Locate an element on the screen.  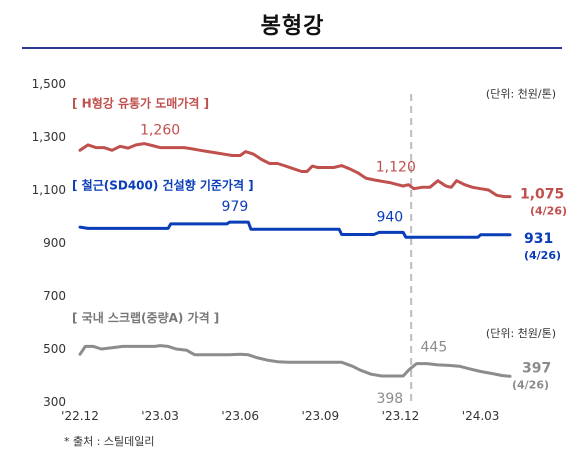
data-label: 1,260 is located at coordinates (160, 131).